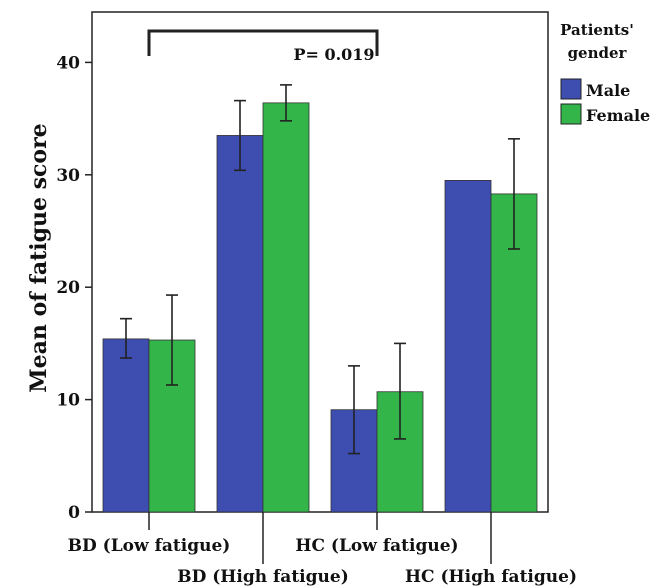 The image size is (656, 587). I want to click on y-axis-ticks: 0 10 20 30 40, so click(74, 288).